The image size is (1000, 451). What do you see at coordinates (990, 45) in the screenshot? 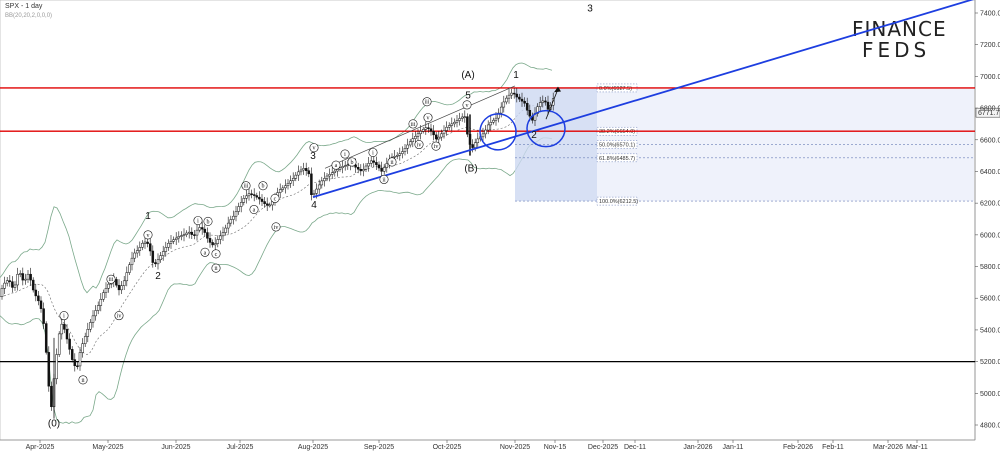
I see `price-tick-label: 7200.0` at bounding box center [990, 45].